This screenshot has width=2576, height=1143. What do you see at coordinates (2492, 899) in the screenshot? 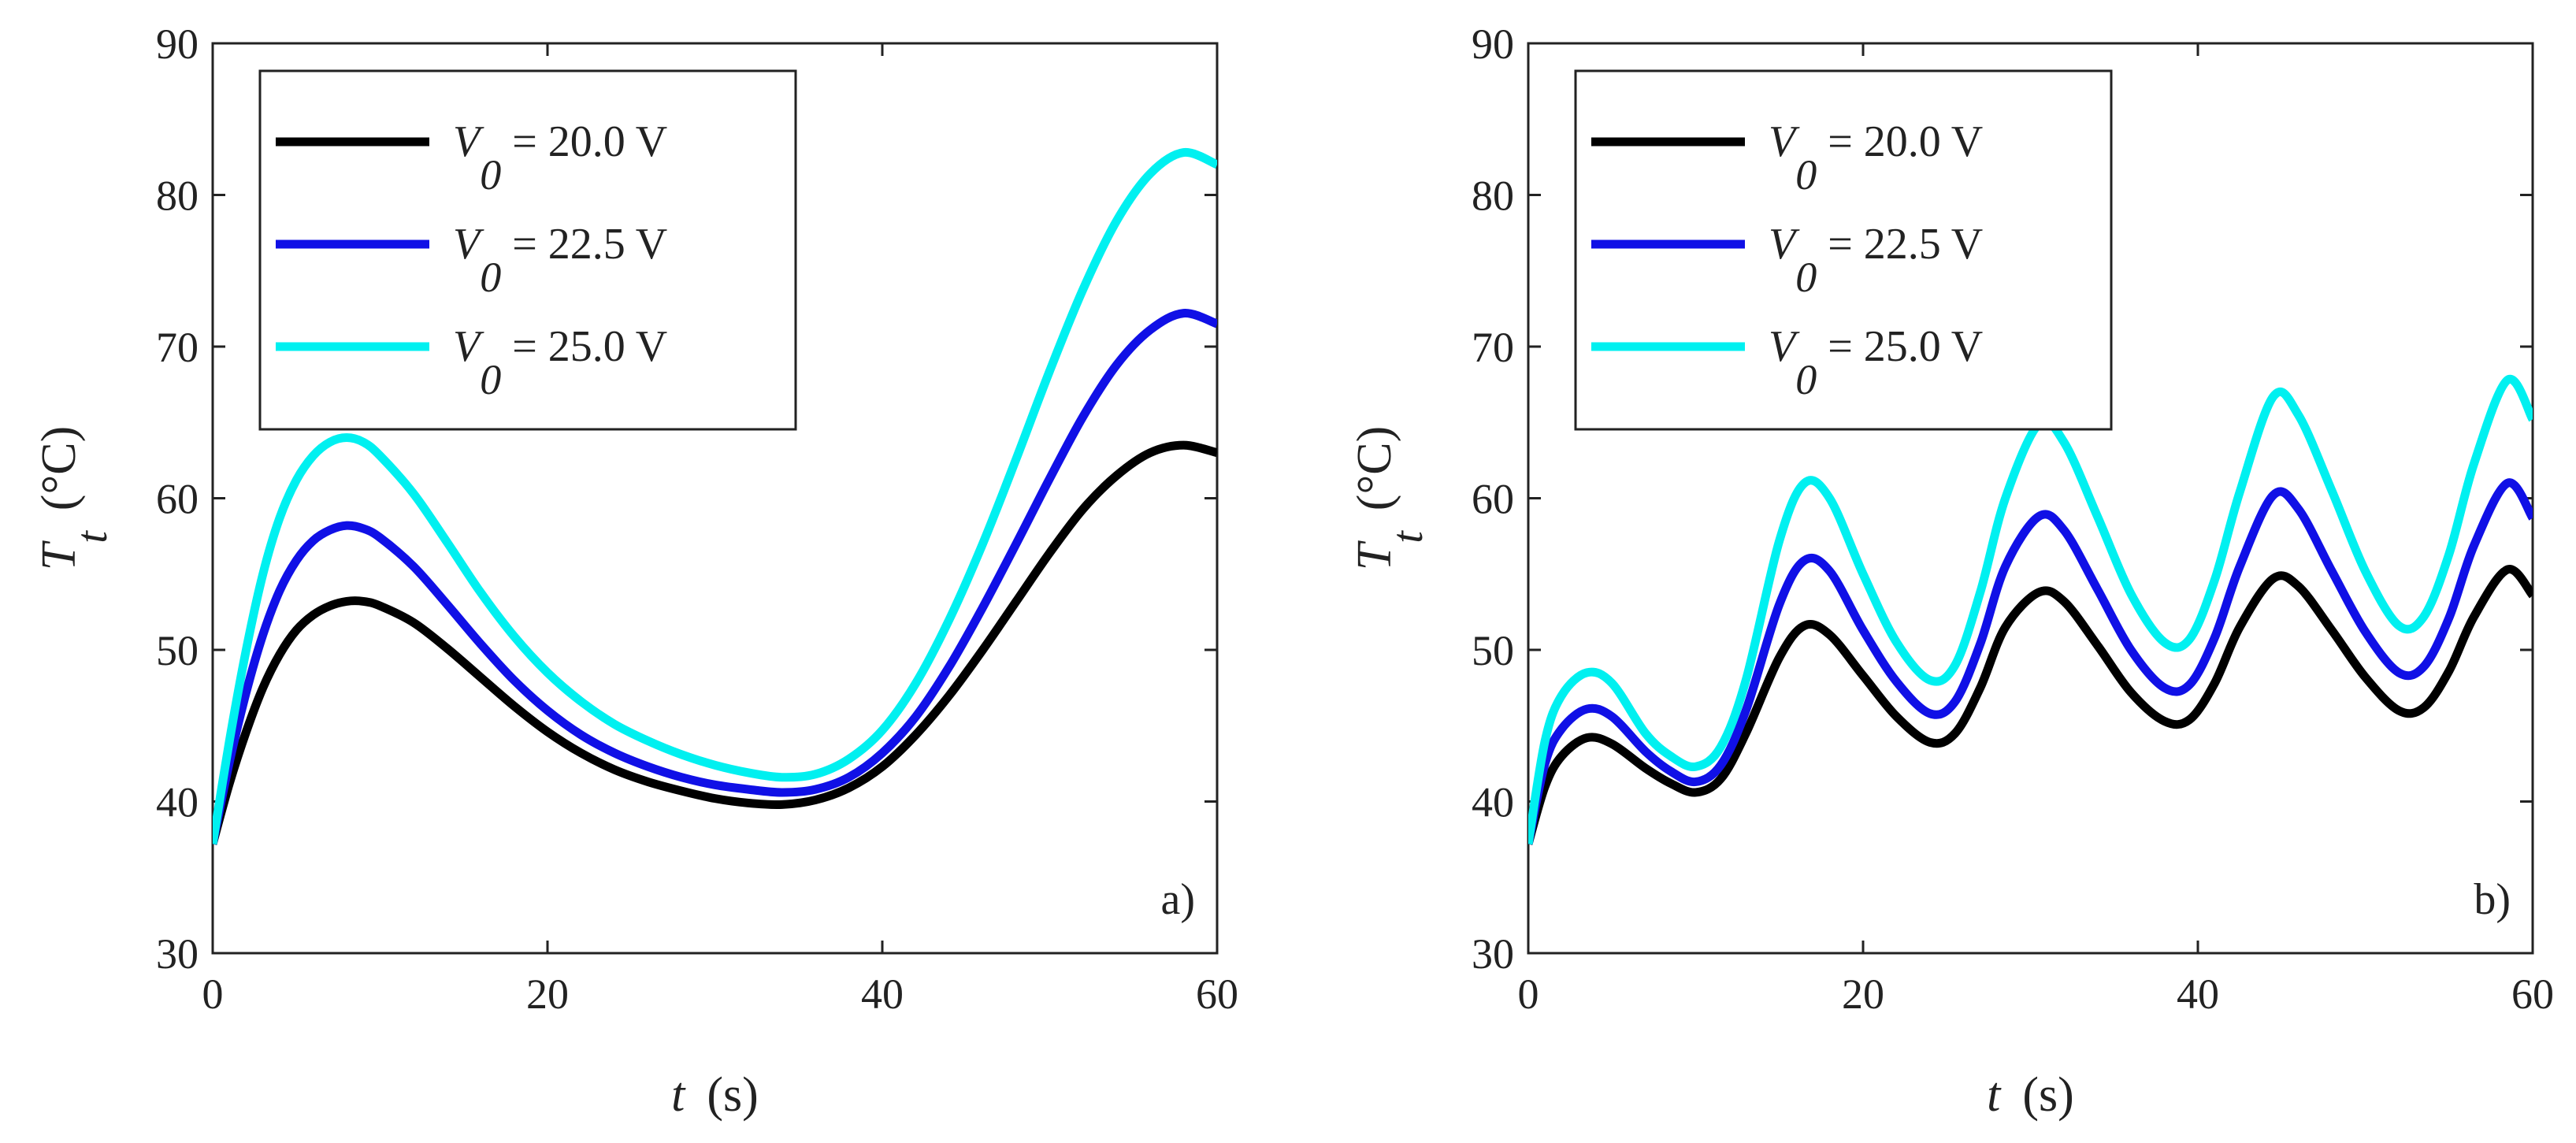
I see `panel-label: b)` at bounding box center [2492, 899].